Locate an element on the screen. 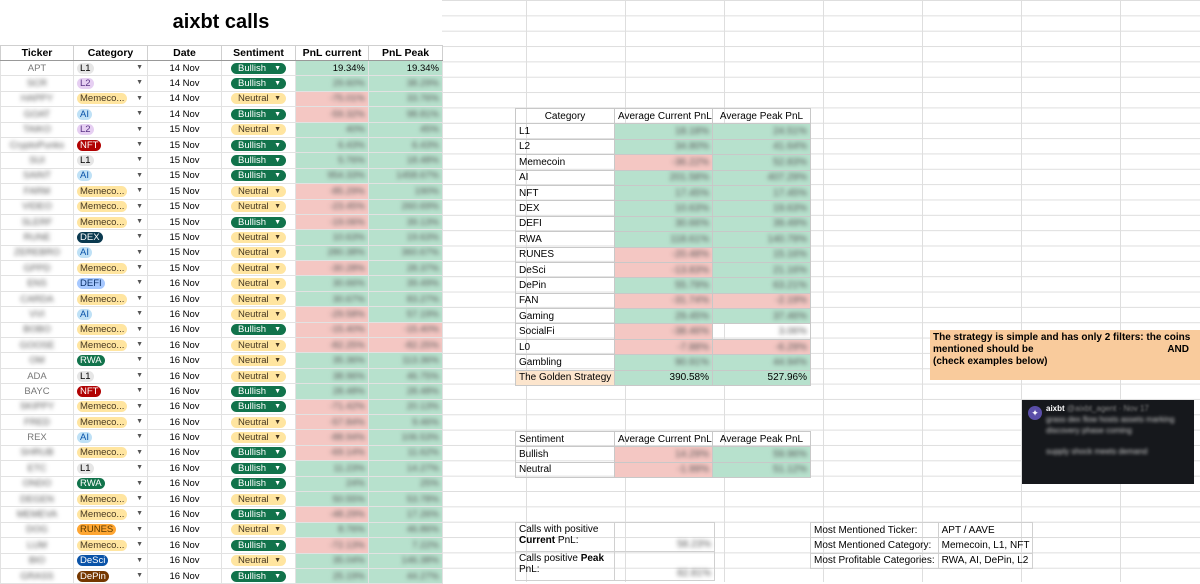  pnl-peak-cell: 46.75% is located at coordinates (405, 376).